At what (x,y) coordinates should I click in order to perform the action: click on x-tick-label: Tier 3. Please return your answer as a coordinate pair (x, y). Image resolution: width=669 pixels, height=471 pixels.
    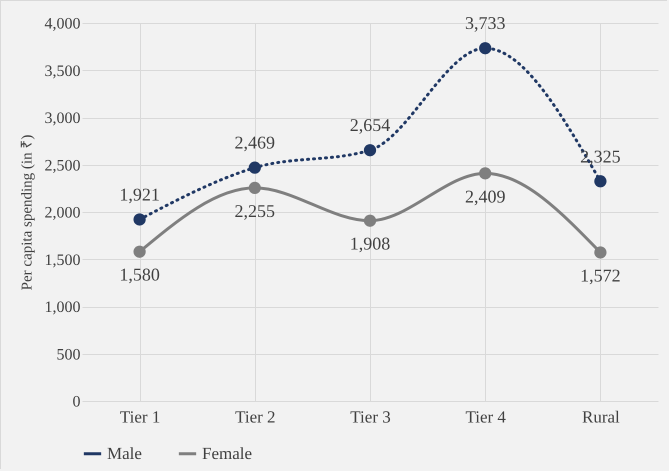
    Looking at the image, I should click on (370, 417).